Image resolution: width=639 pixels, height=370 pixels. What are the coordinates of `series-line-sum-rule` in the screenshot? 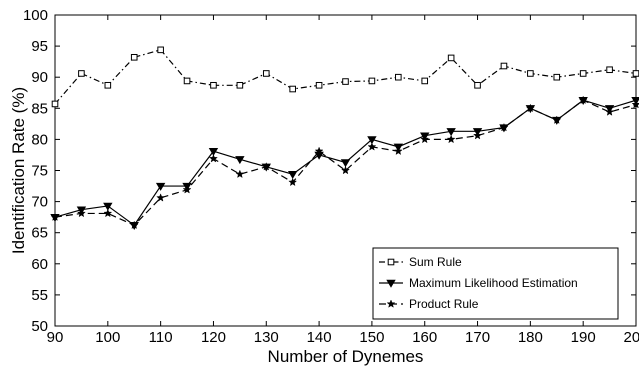 It's located at (345, 77).